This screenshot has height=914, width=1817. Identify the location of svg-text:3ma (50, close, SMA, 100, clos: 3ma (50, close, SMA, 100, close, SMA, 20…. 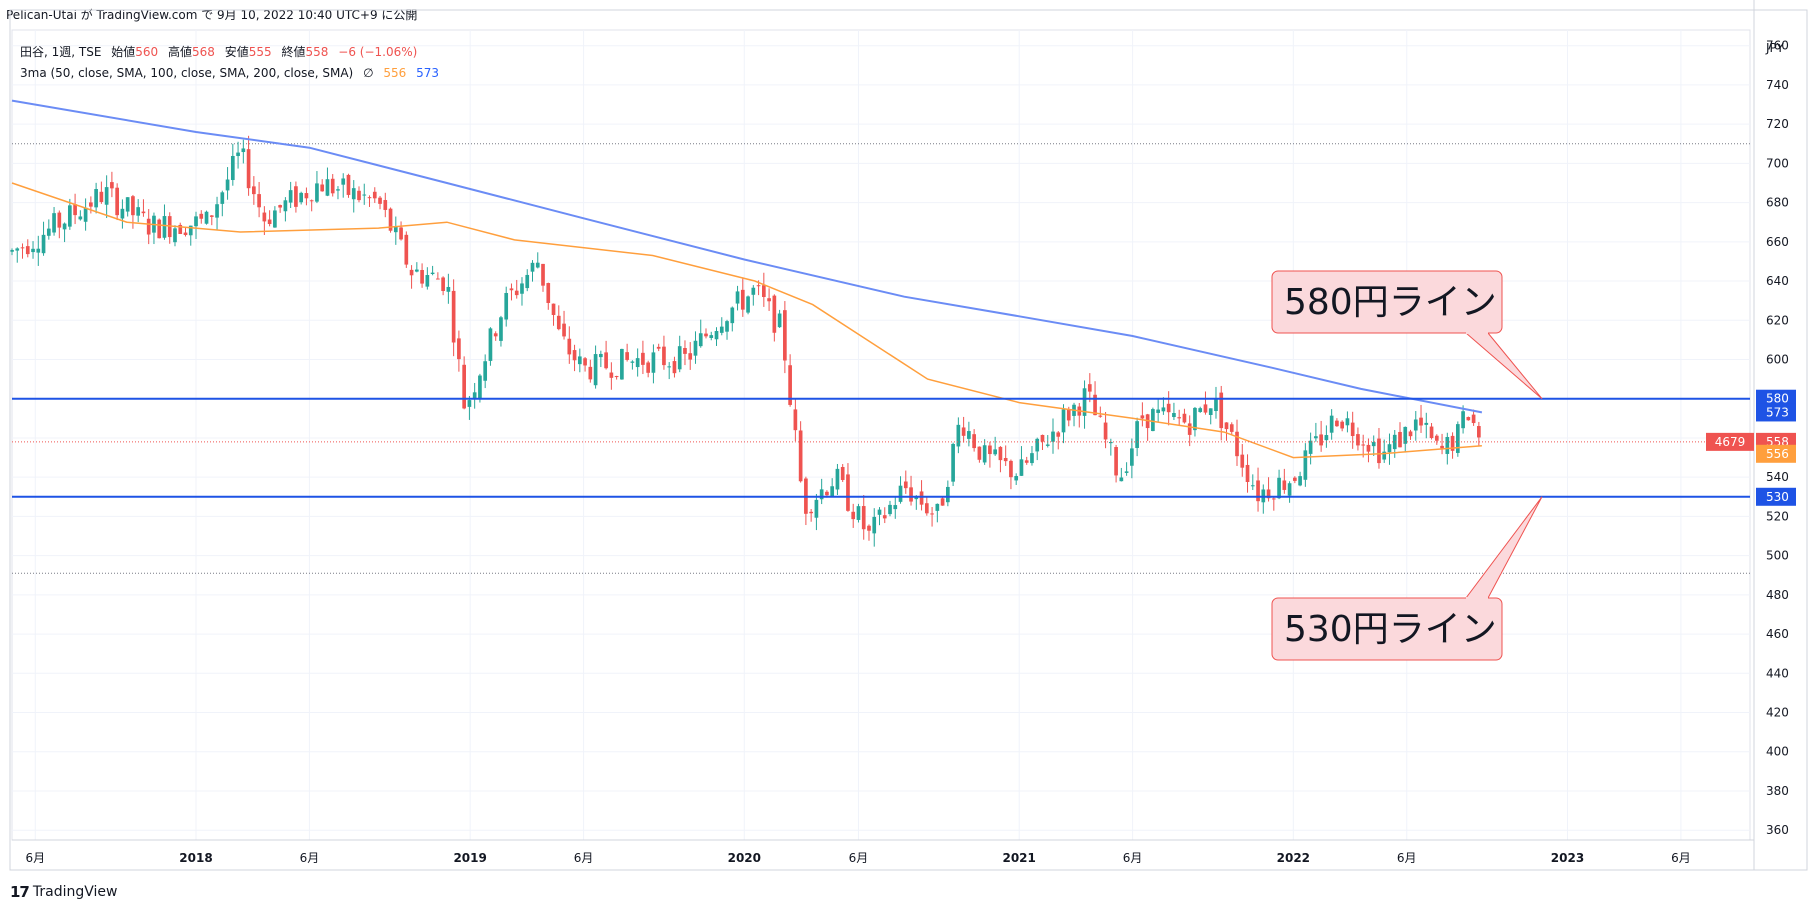
(229, 73).